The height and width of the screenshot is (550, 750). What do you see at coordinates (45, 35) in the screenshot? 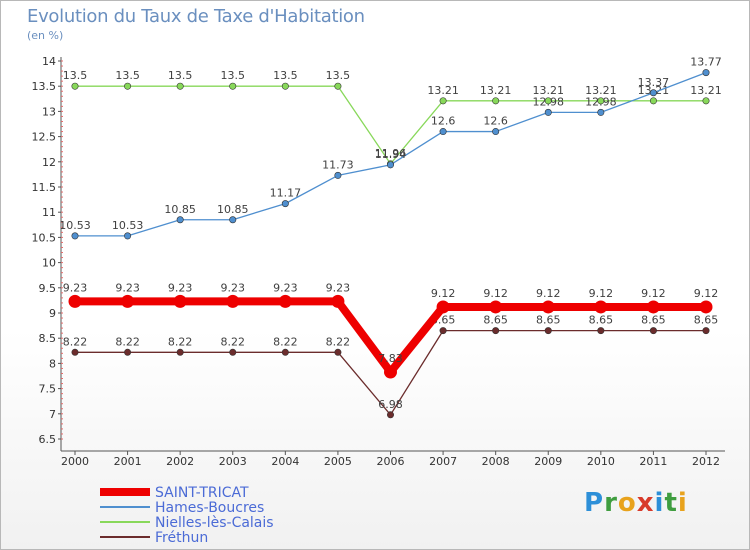
I see `chart-unit-label: (en %)` at bounding box center [45, 35].